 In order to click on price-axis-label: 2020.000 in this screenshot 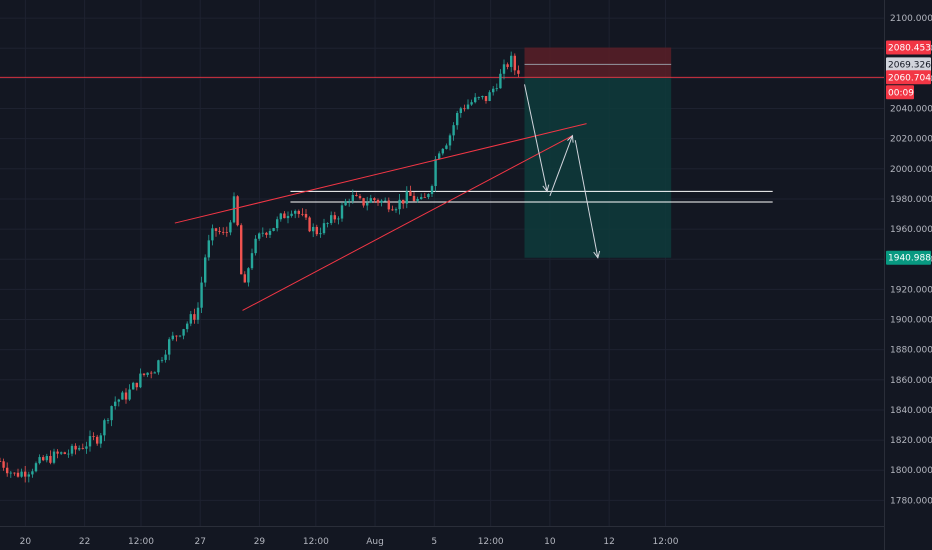, I will do `click(911, 140)`.